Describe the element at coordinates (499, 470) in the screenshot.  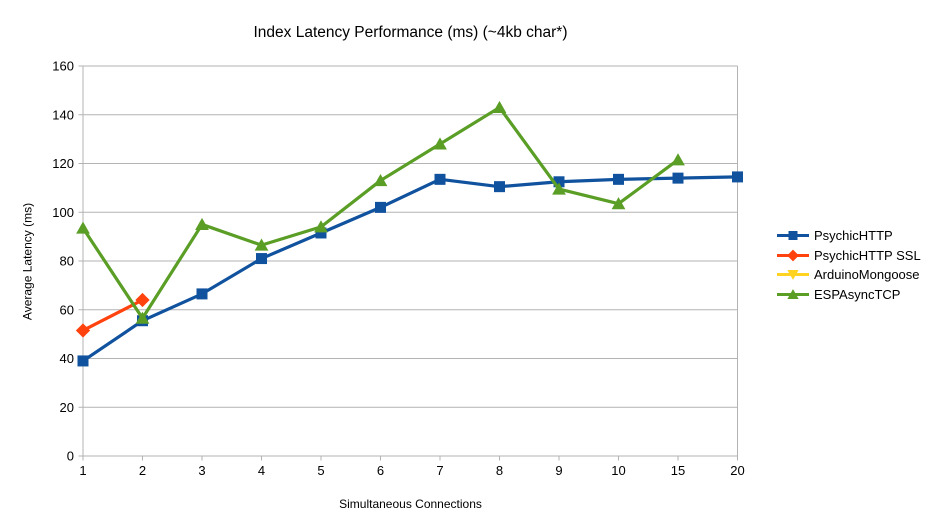
I see `x-tick-label: 8` at that location.